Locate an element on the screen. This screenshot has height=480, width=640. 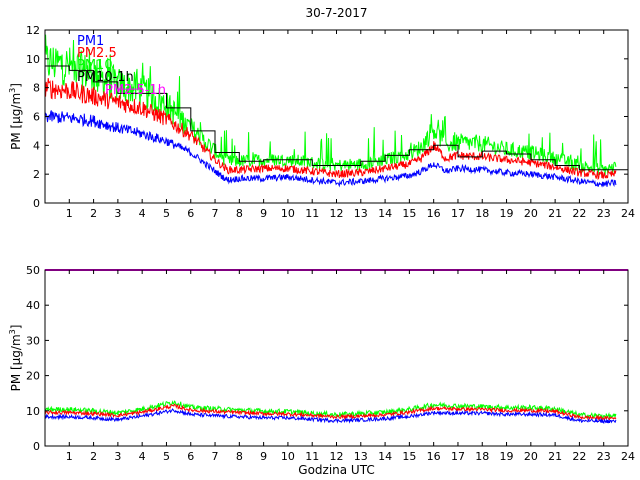
y-tick-label: 8 is located at coordinates (36, 88).